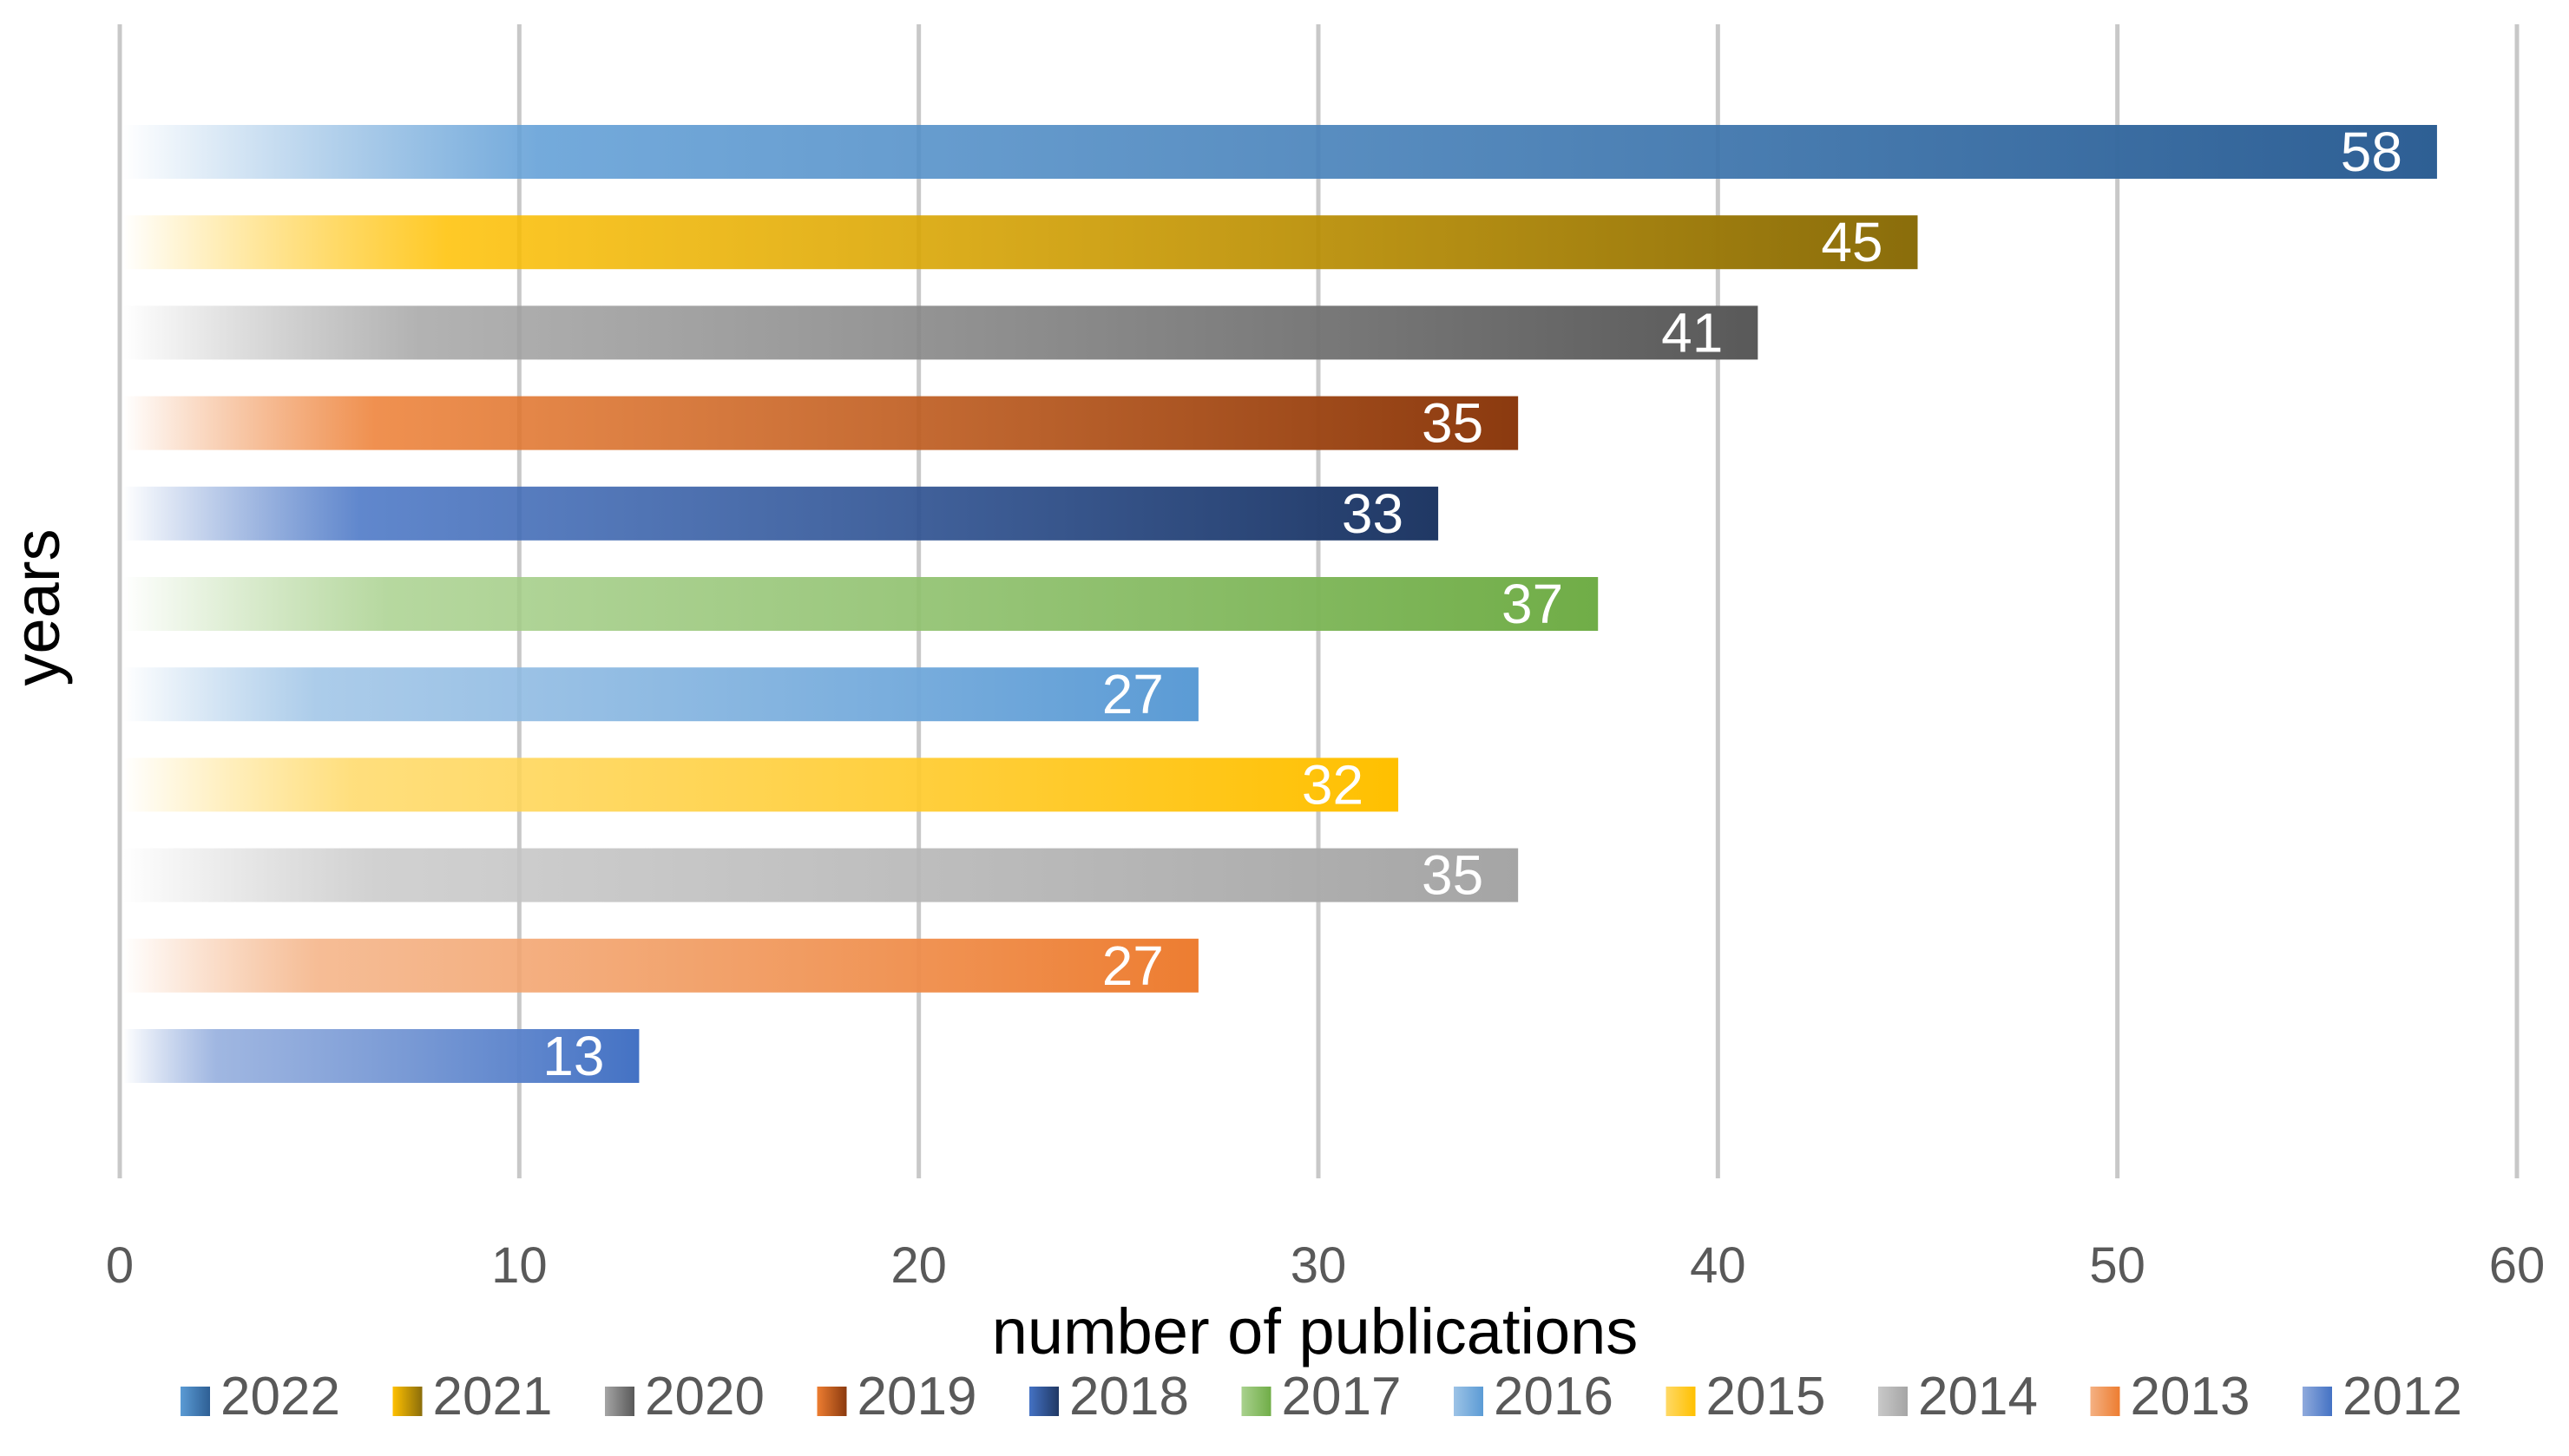 Image resolution: width=2569 pixels, height=1456 pixels. I want to click on data-label-2015: 32, so click(1332, 784).